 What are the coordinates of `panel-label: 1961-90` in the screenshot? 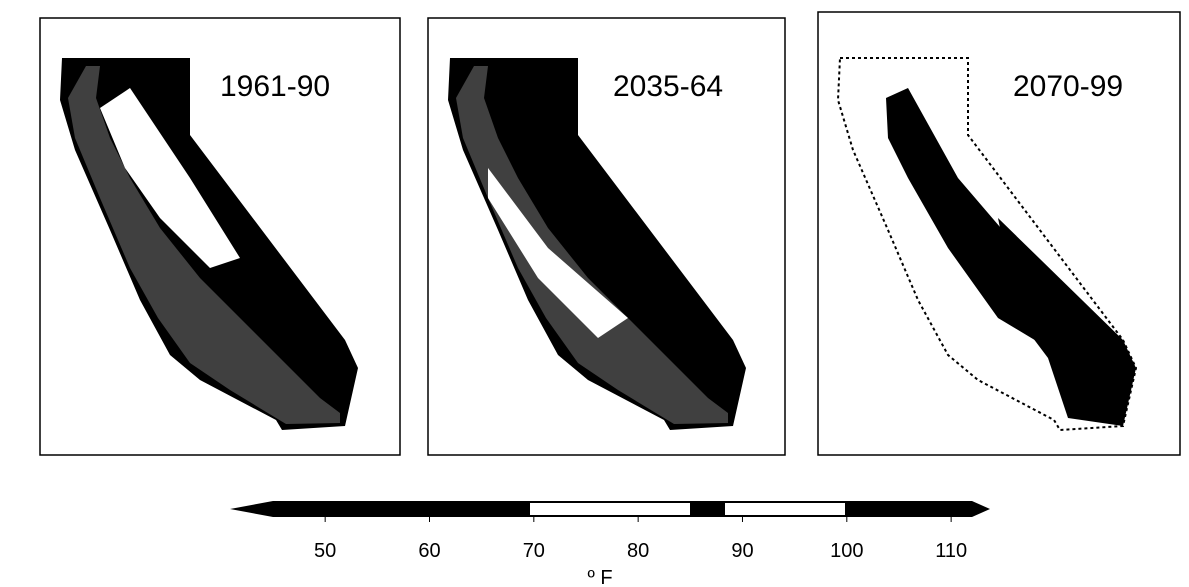 It's located at (275, 86).